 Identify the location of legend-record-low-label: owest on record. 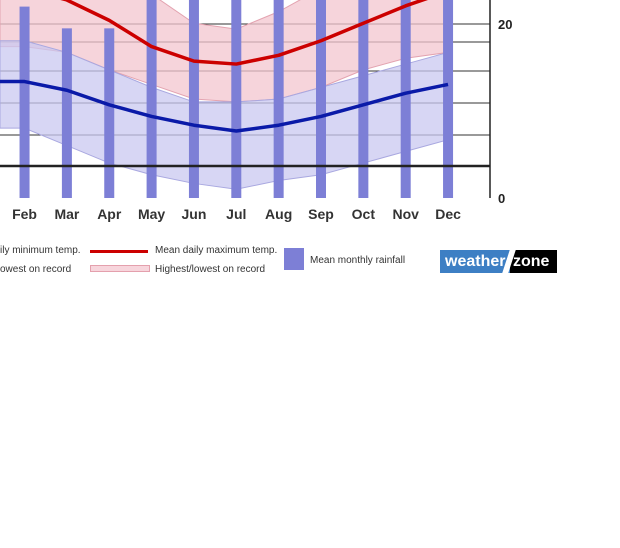
(36, 269).